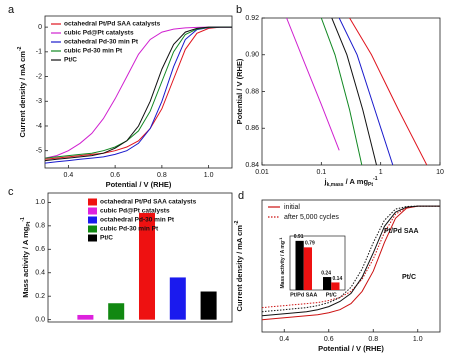 This screenshot has height=356, width=474. Describe the element at coordinates (40, 226) in the screenshot. I see `y-tick-label: 0.8` at that location.